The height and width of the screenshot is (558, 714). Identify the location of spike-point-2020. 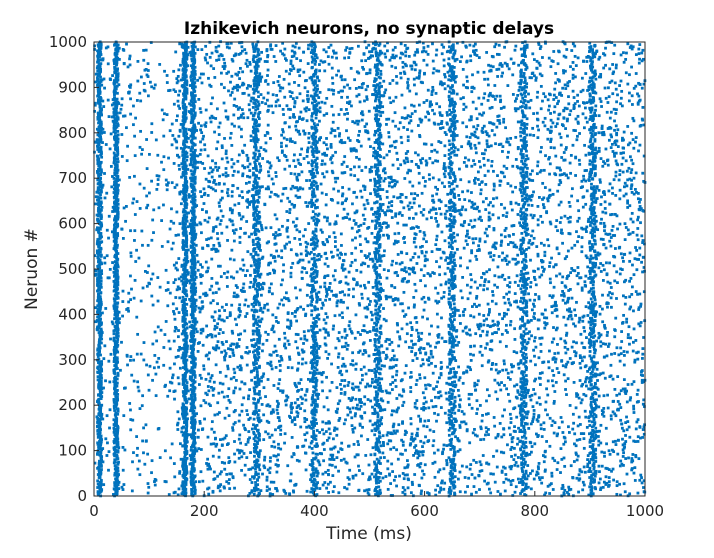
(373, 425).